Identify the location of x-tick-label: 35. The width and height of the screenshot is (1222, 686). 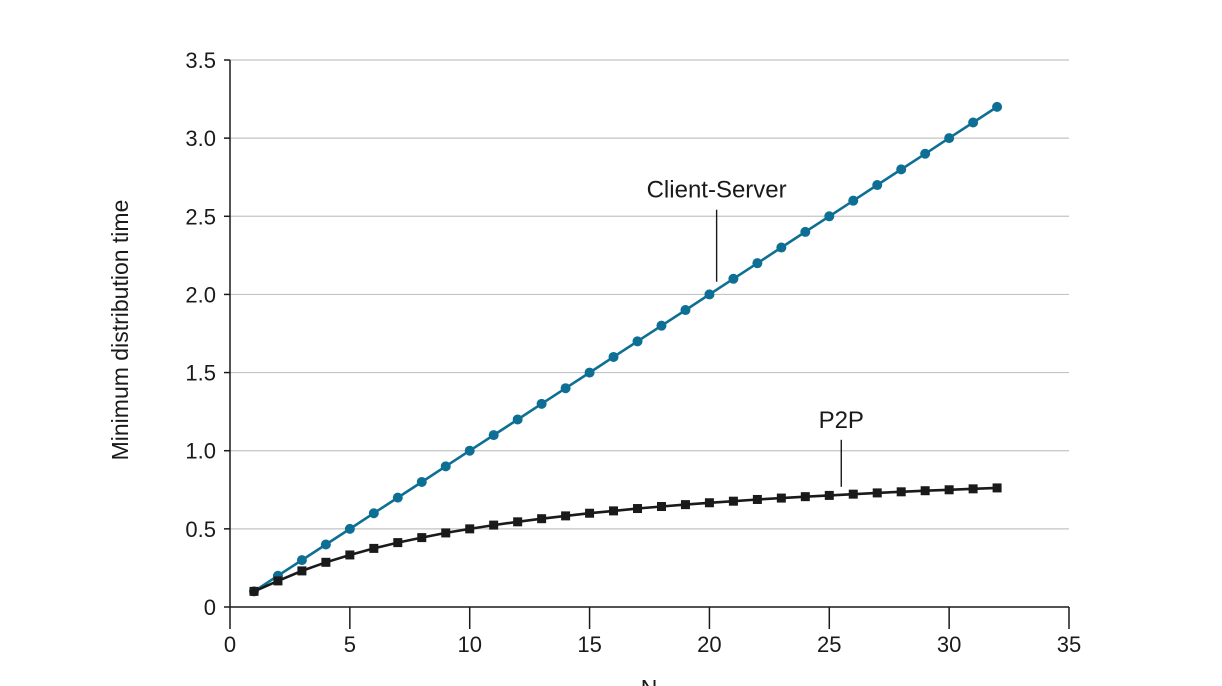
(1069, 644).